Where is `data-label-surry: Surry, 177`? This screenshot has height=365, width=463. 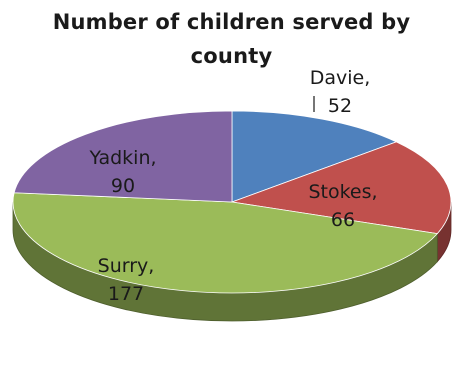 data-label-surry: Surry, 177 is located at coordinates (126, 280).